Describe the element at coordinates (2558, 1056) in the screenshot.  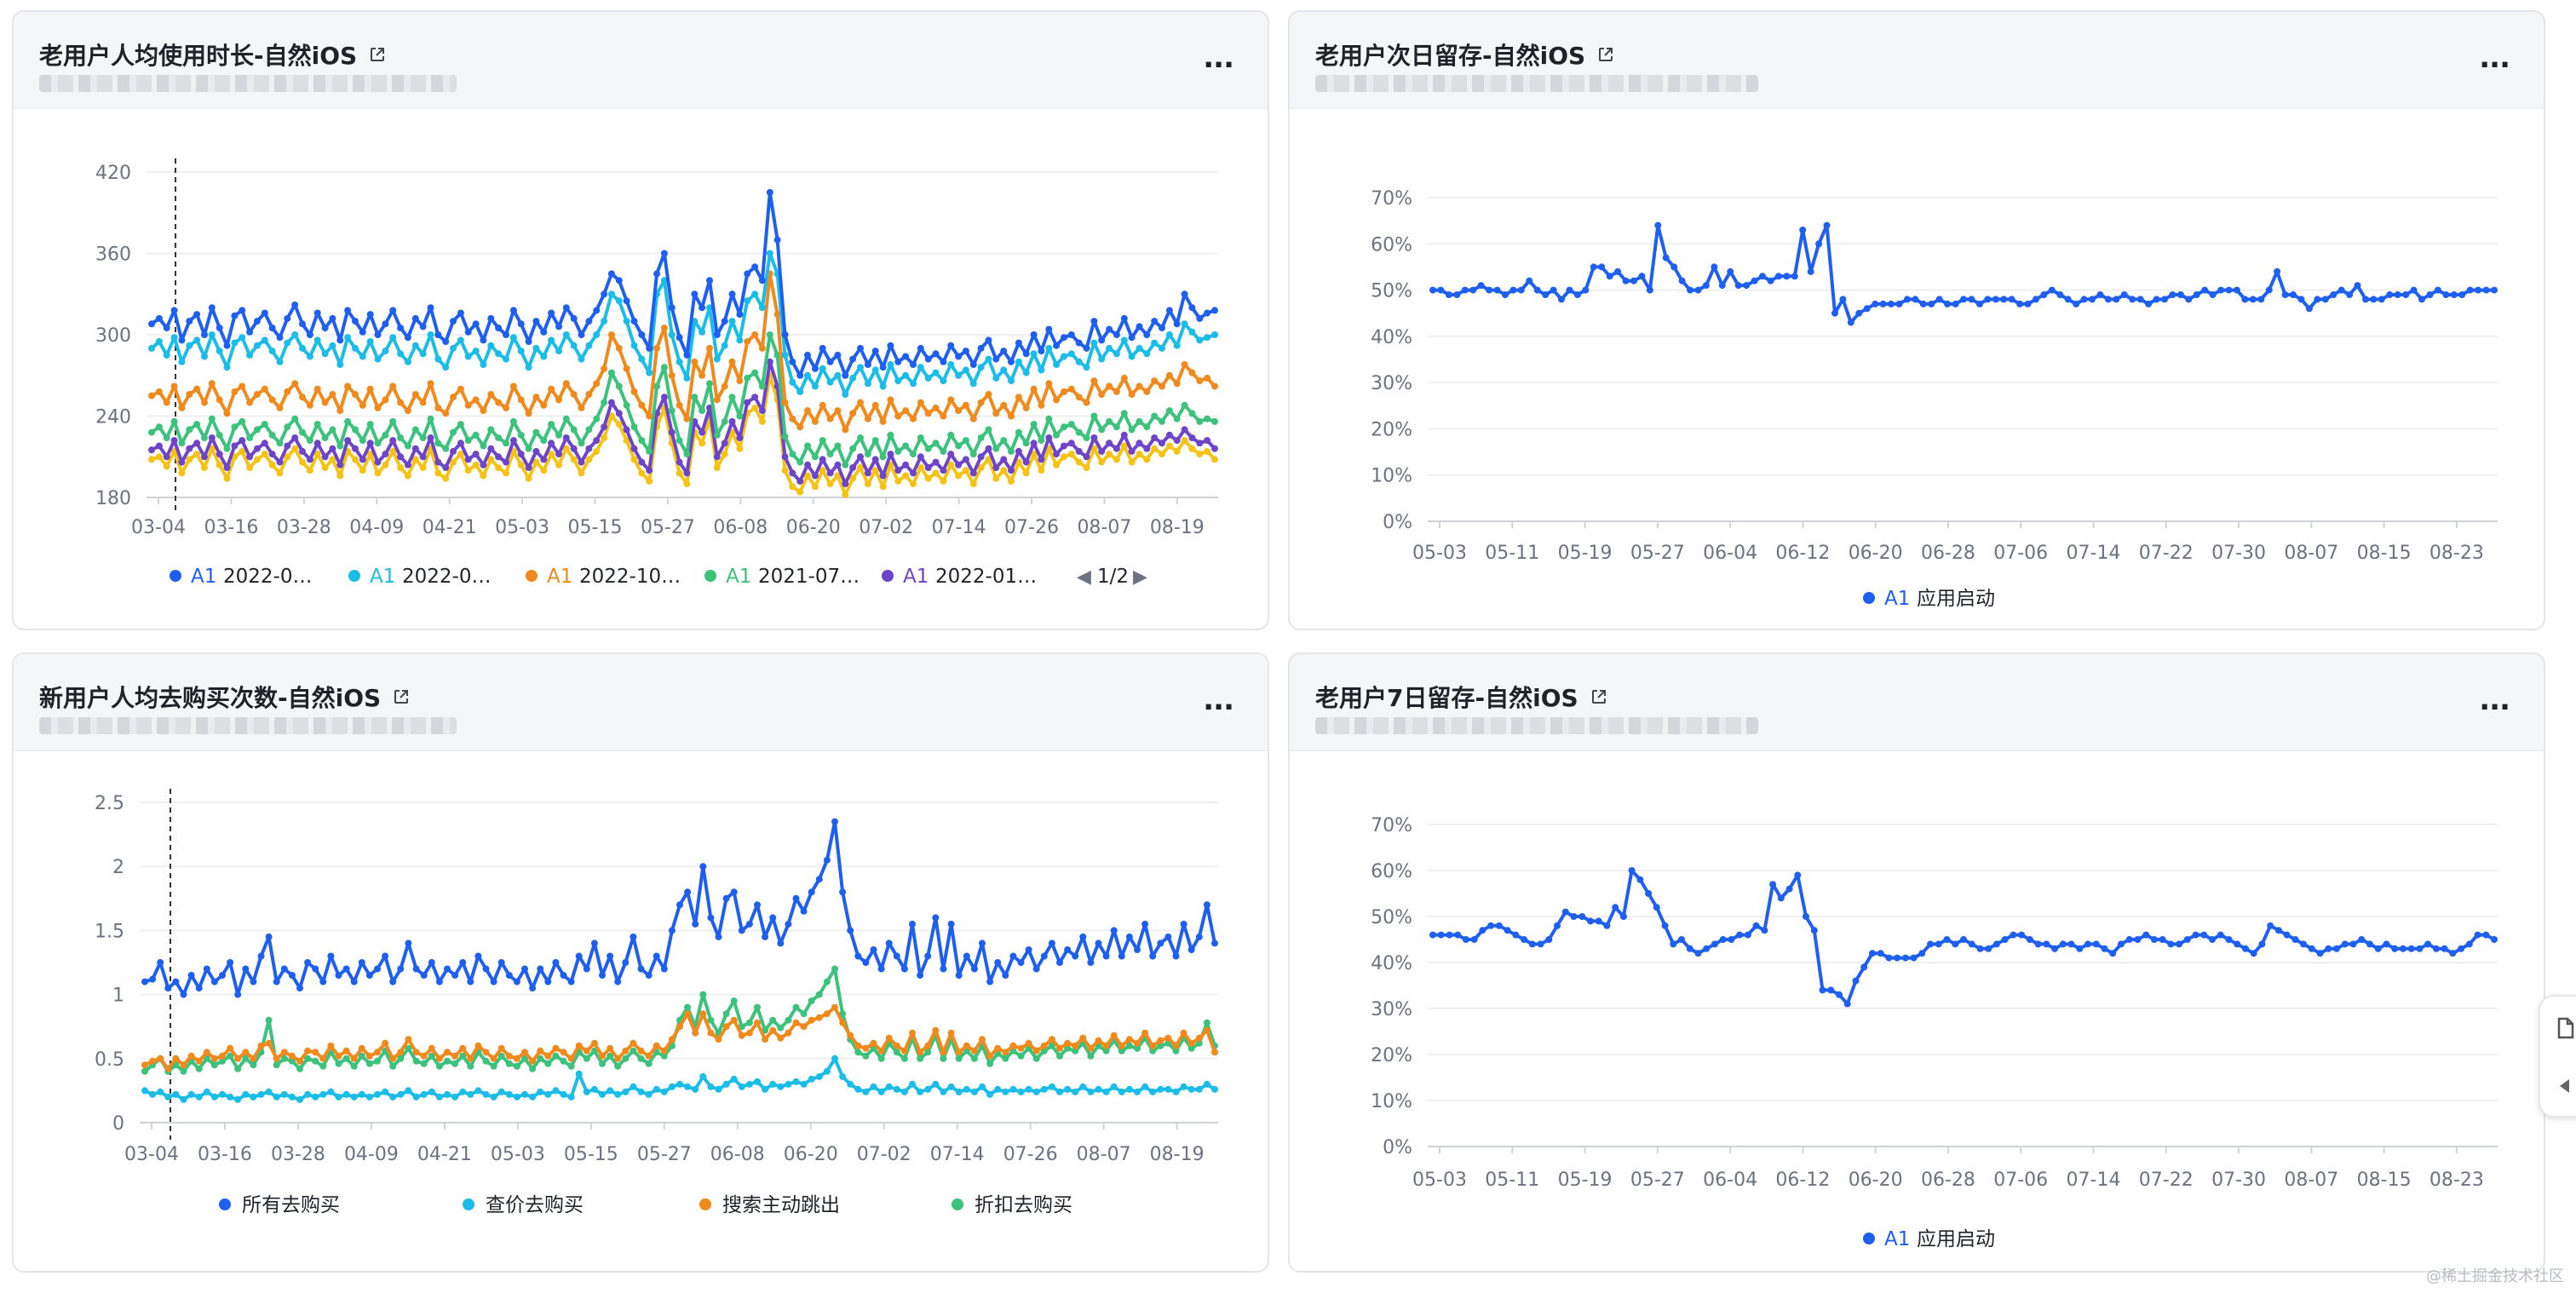
I see `side-toolbar-handle` at that location.